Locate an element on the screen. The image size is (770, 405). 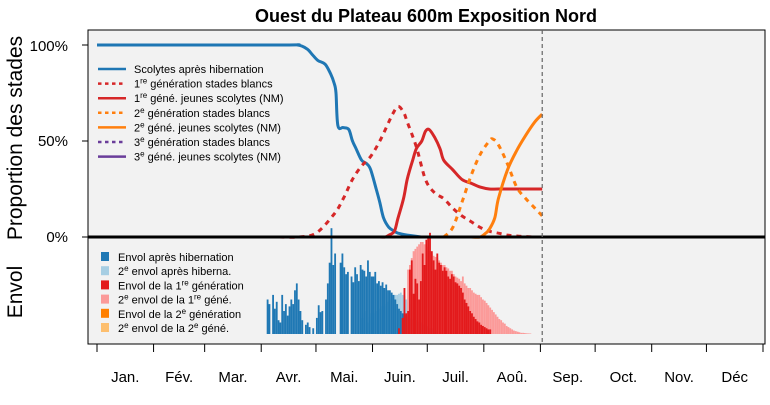
legend-text: 1re géné. jeunes scolytes (NM) is located at coordinates (209, 98).